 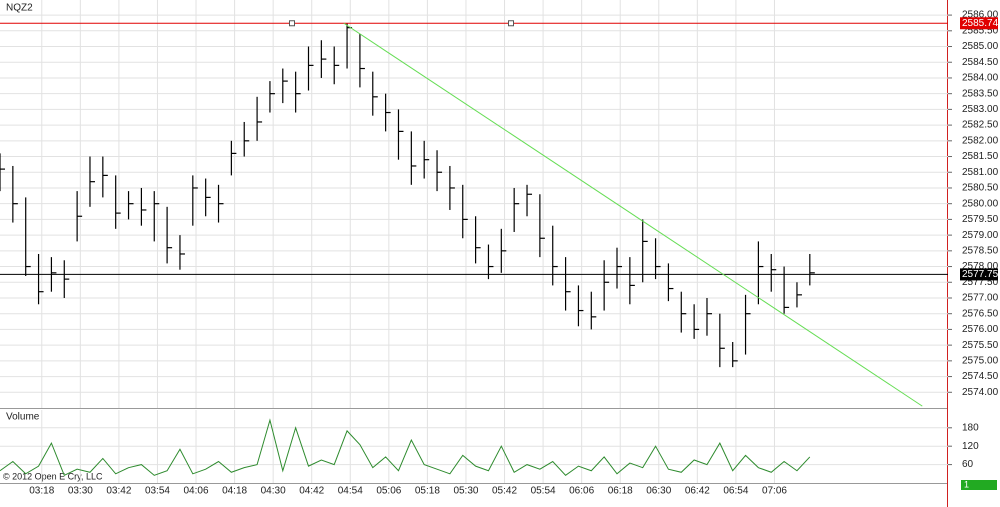 What do you see at coordinates (980, 93) in the screenshot?
I see `y-tick-label: 2583.50` at bounding box center [980, 93].